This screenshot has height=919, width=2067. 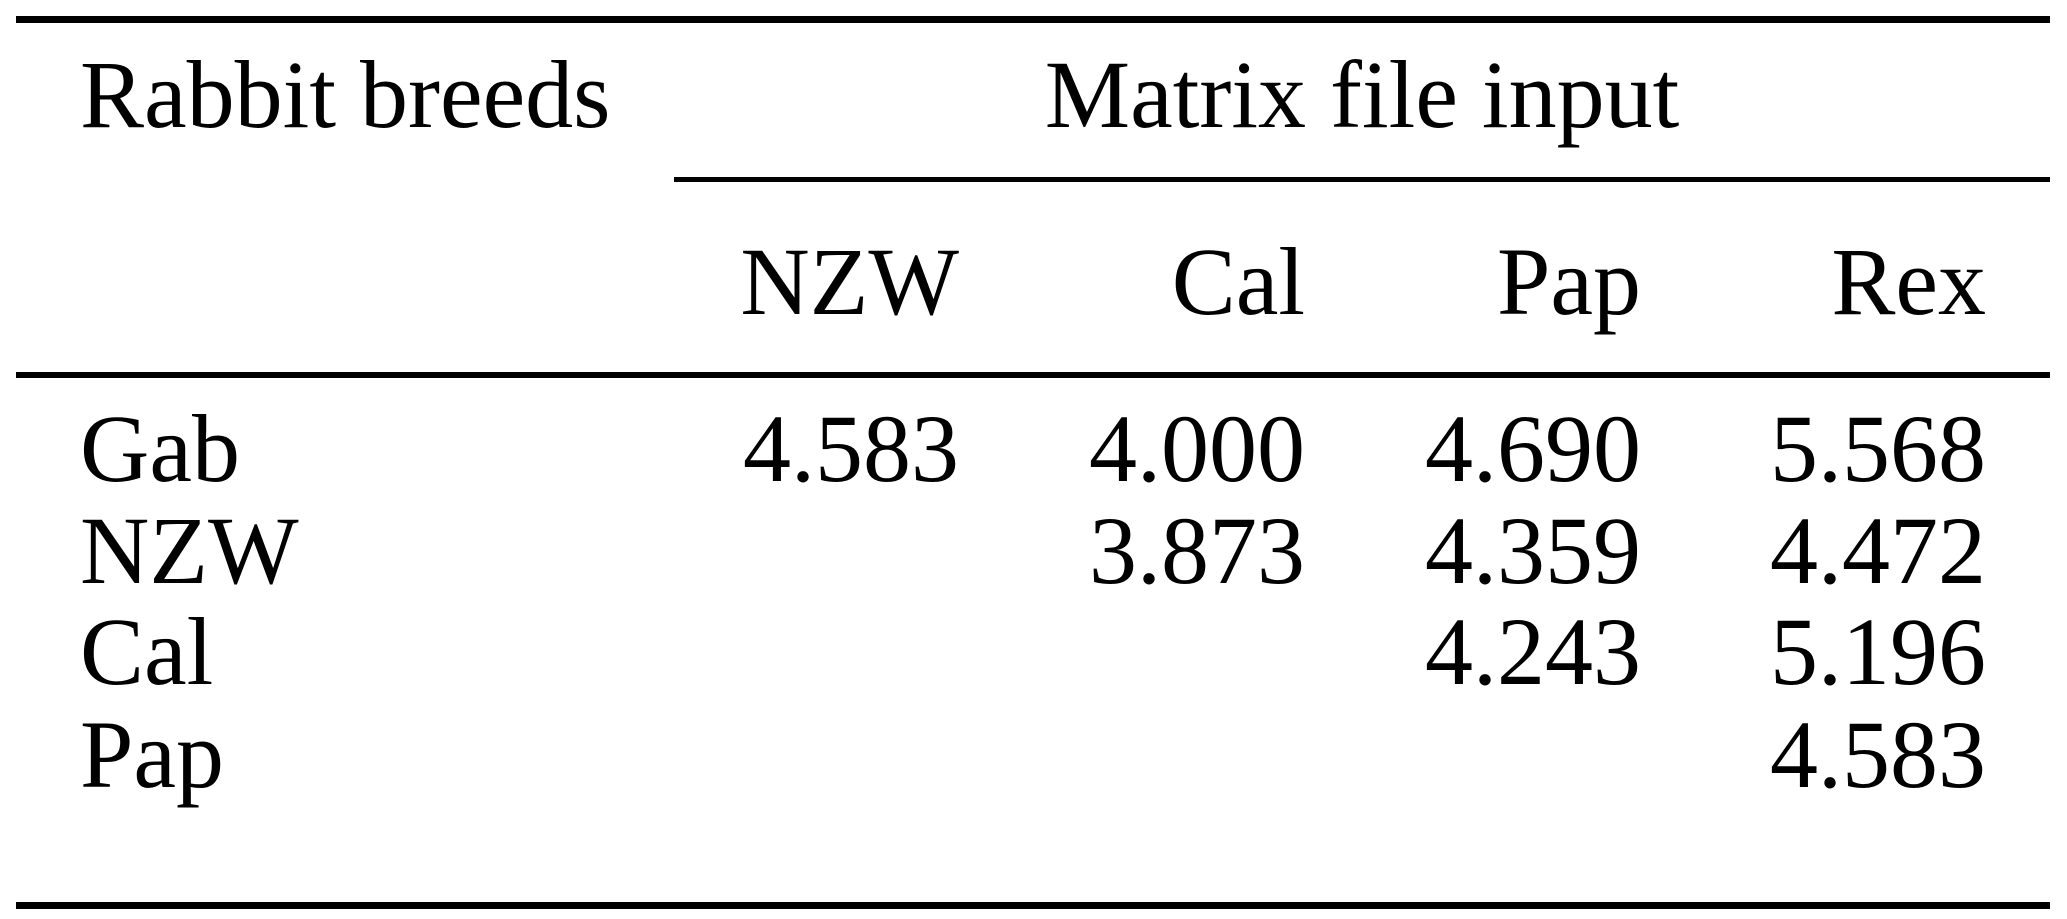 I want to click on table-cell: 4.472, so click(x=1878, y=550).